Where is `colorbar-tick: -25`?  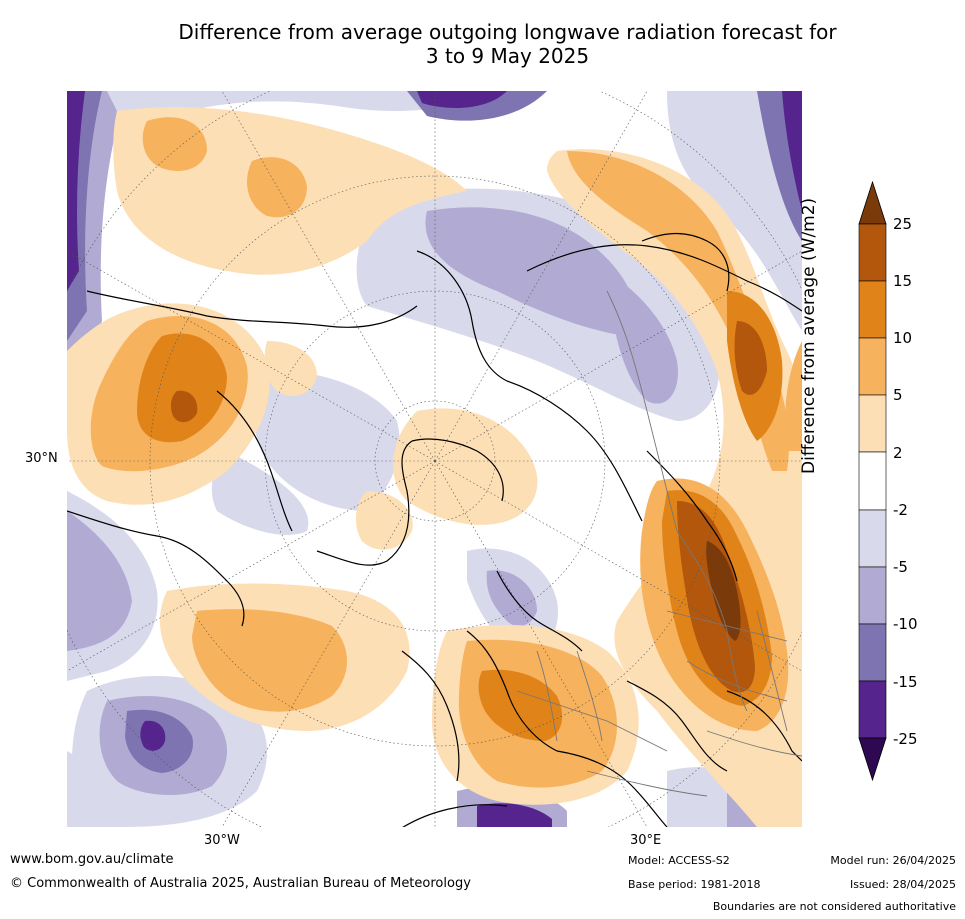
colorbar-tick: -25 is located at coordinates (905, 739).